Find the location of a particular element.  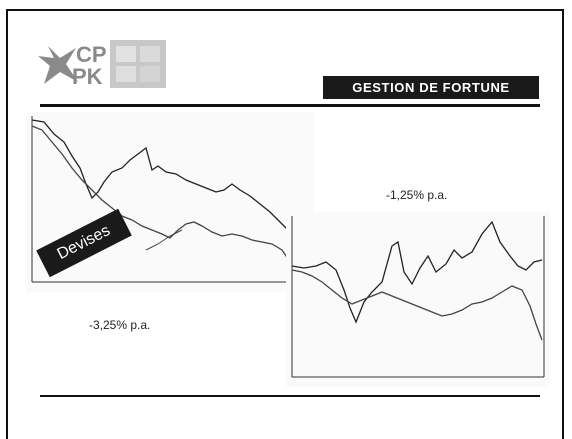

chart-left-series-2-lower is located at coordinates (164, 240).